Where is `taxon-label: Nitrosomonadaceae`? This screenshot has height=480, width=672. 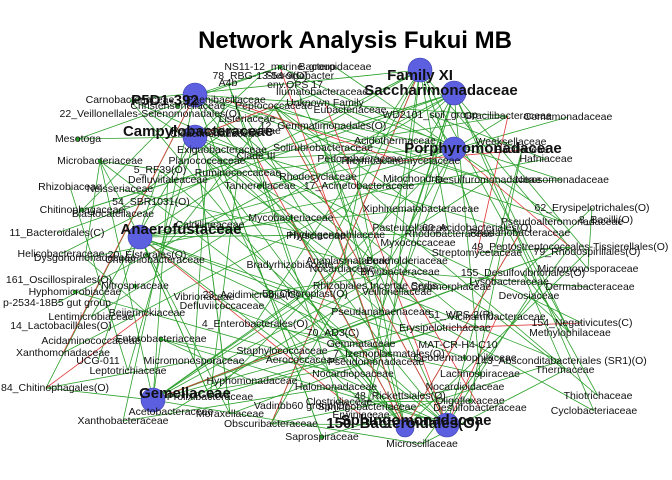
taxon-label: Nitrosomonadaceae is located at coordinates (562, 180).